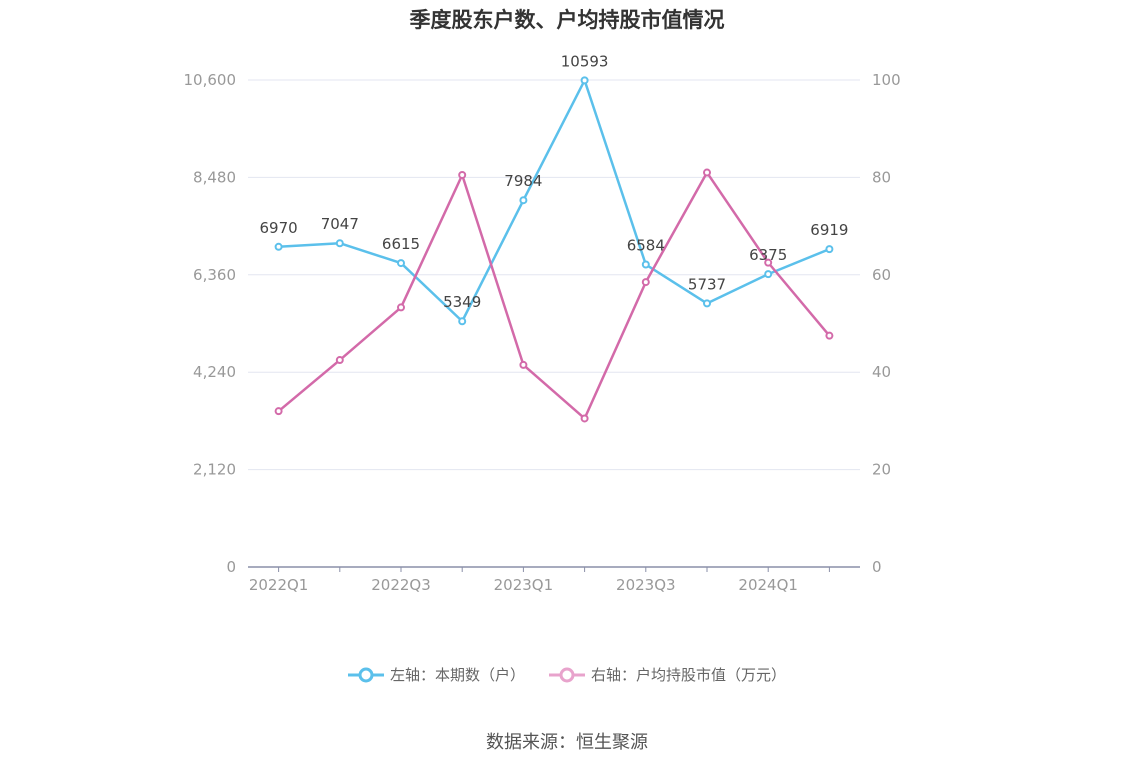 The width and height of the screenshot is (1134, 766). I want to click on legend-item-right-series: 右轴：户均持股市值（万元）, so click(667, 674).